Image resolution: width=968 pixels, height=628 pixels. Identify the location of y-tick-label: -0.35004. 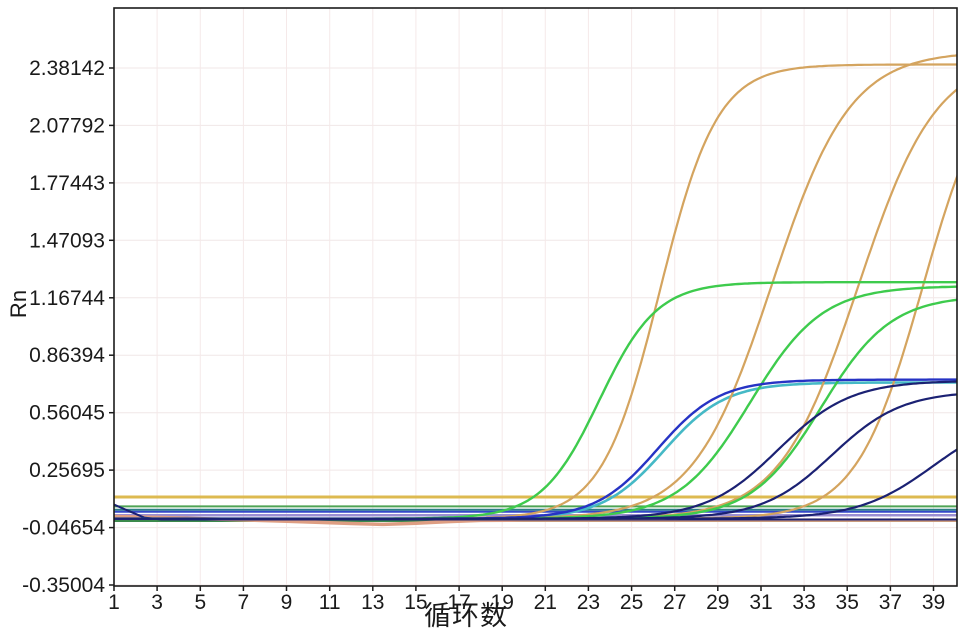
(63, 585).